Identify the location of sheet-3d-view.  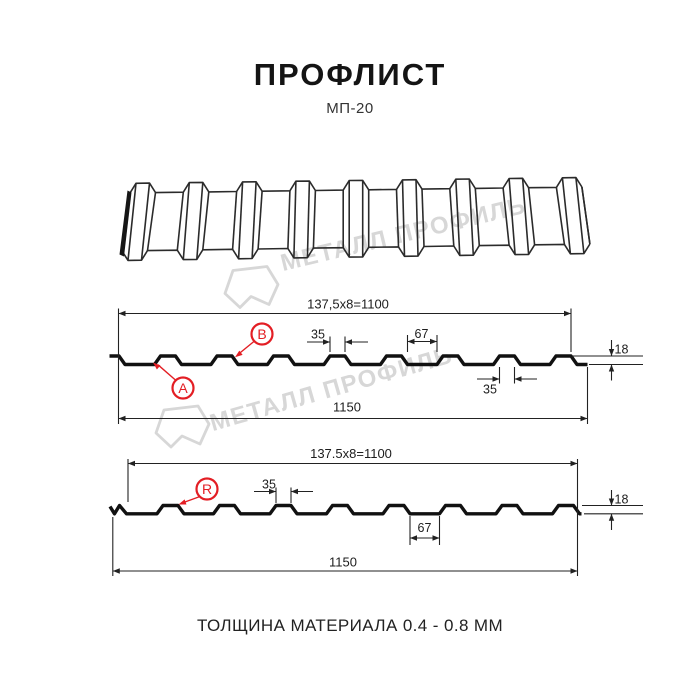
(355, 219).